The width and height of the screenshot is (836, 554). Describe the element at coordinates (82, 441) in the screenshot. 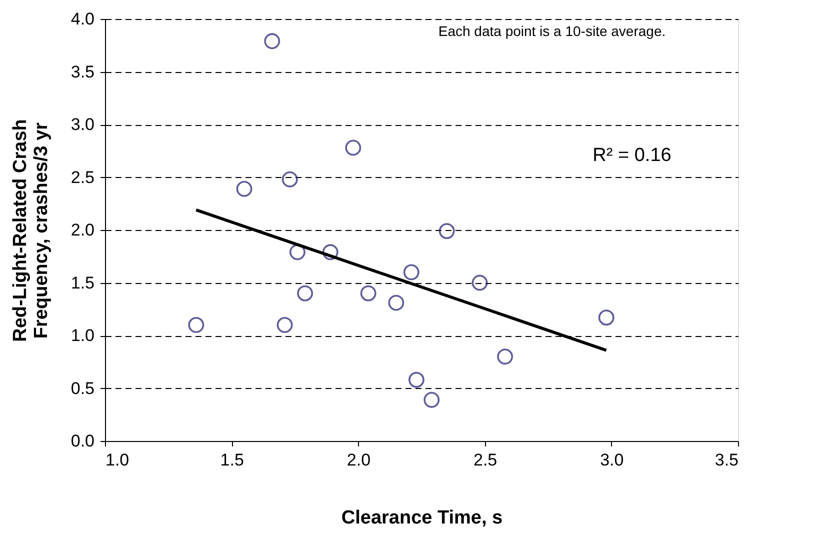

I see `y-tick-label: 0.0` at that location.